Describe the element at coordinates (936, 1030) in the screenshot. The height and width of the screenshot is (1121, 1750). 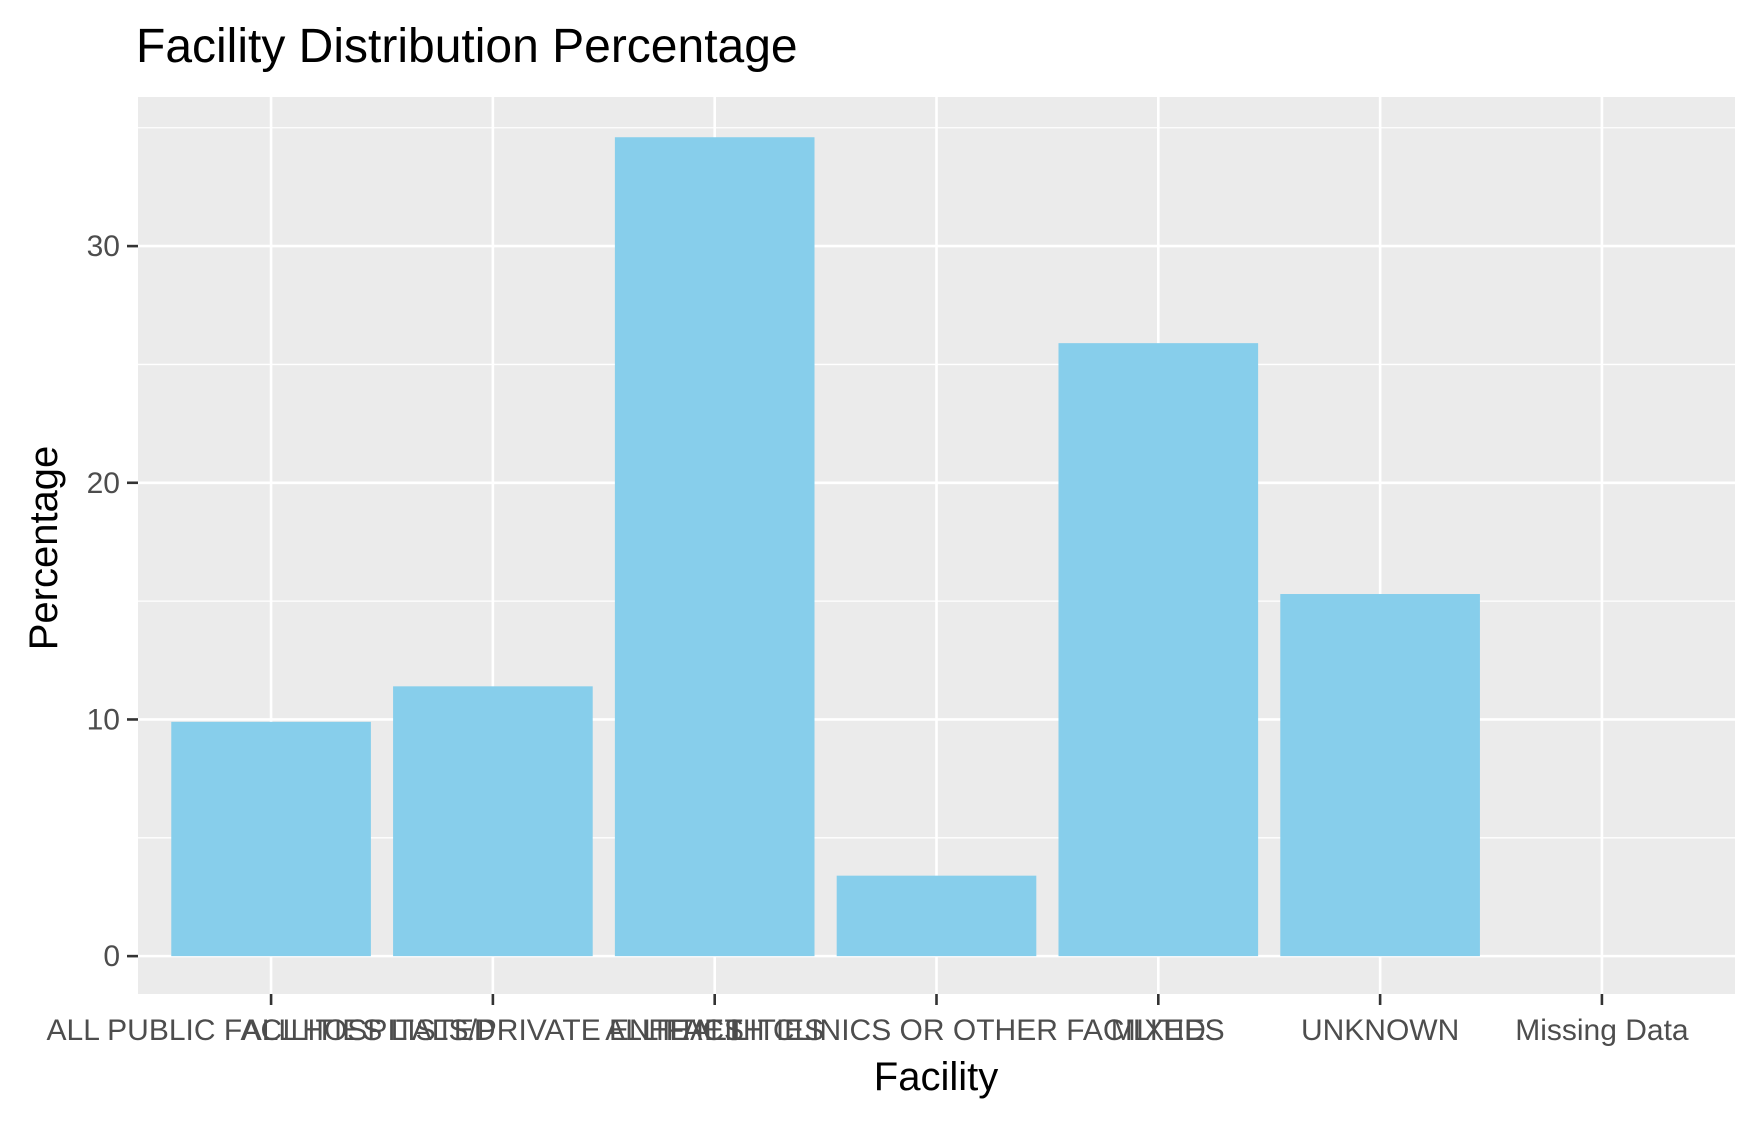
I see `x-tick-label: HEALTH CLINICS OR OTHER FACILITIES` at that location.